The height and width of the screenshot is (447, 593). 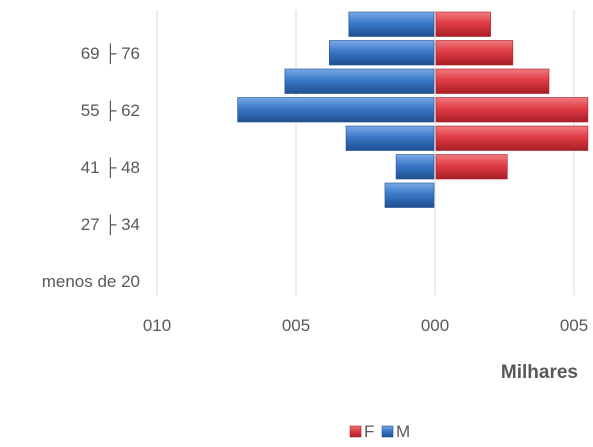 What do you see at coordinates (157, 325) in the screenshot?
I see `x-tick-label: 010` at bounding box center [157, 325].